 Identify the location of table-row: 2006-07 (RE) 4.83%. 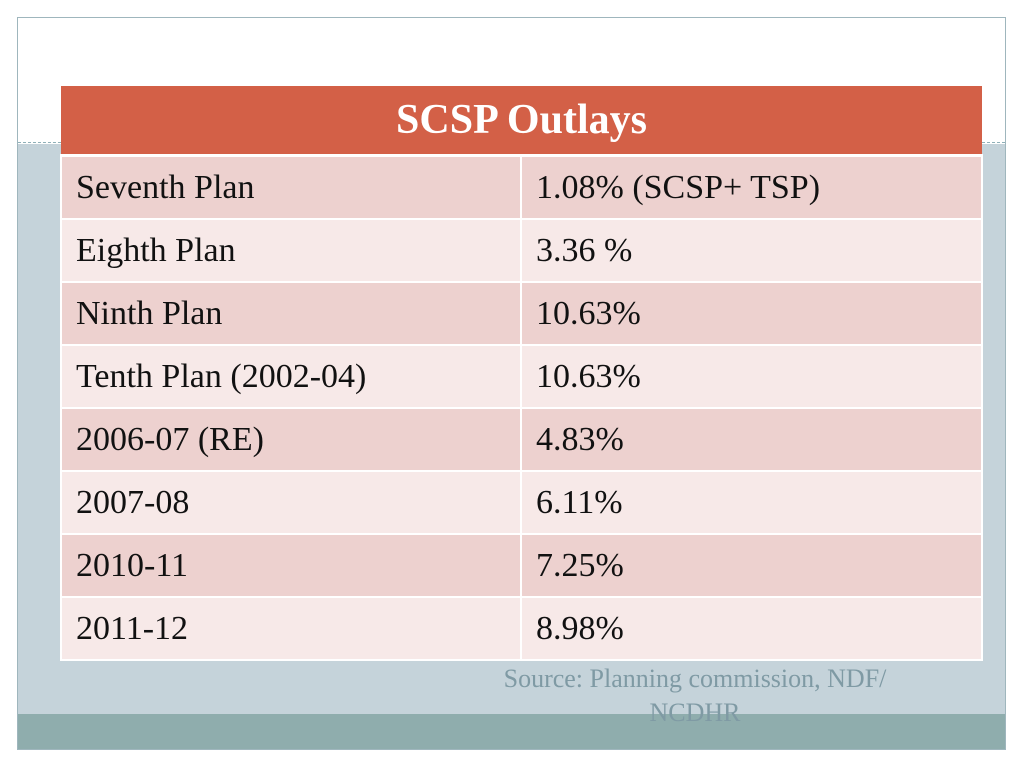
(522, 439).